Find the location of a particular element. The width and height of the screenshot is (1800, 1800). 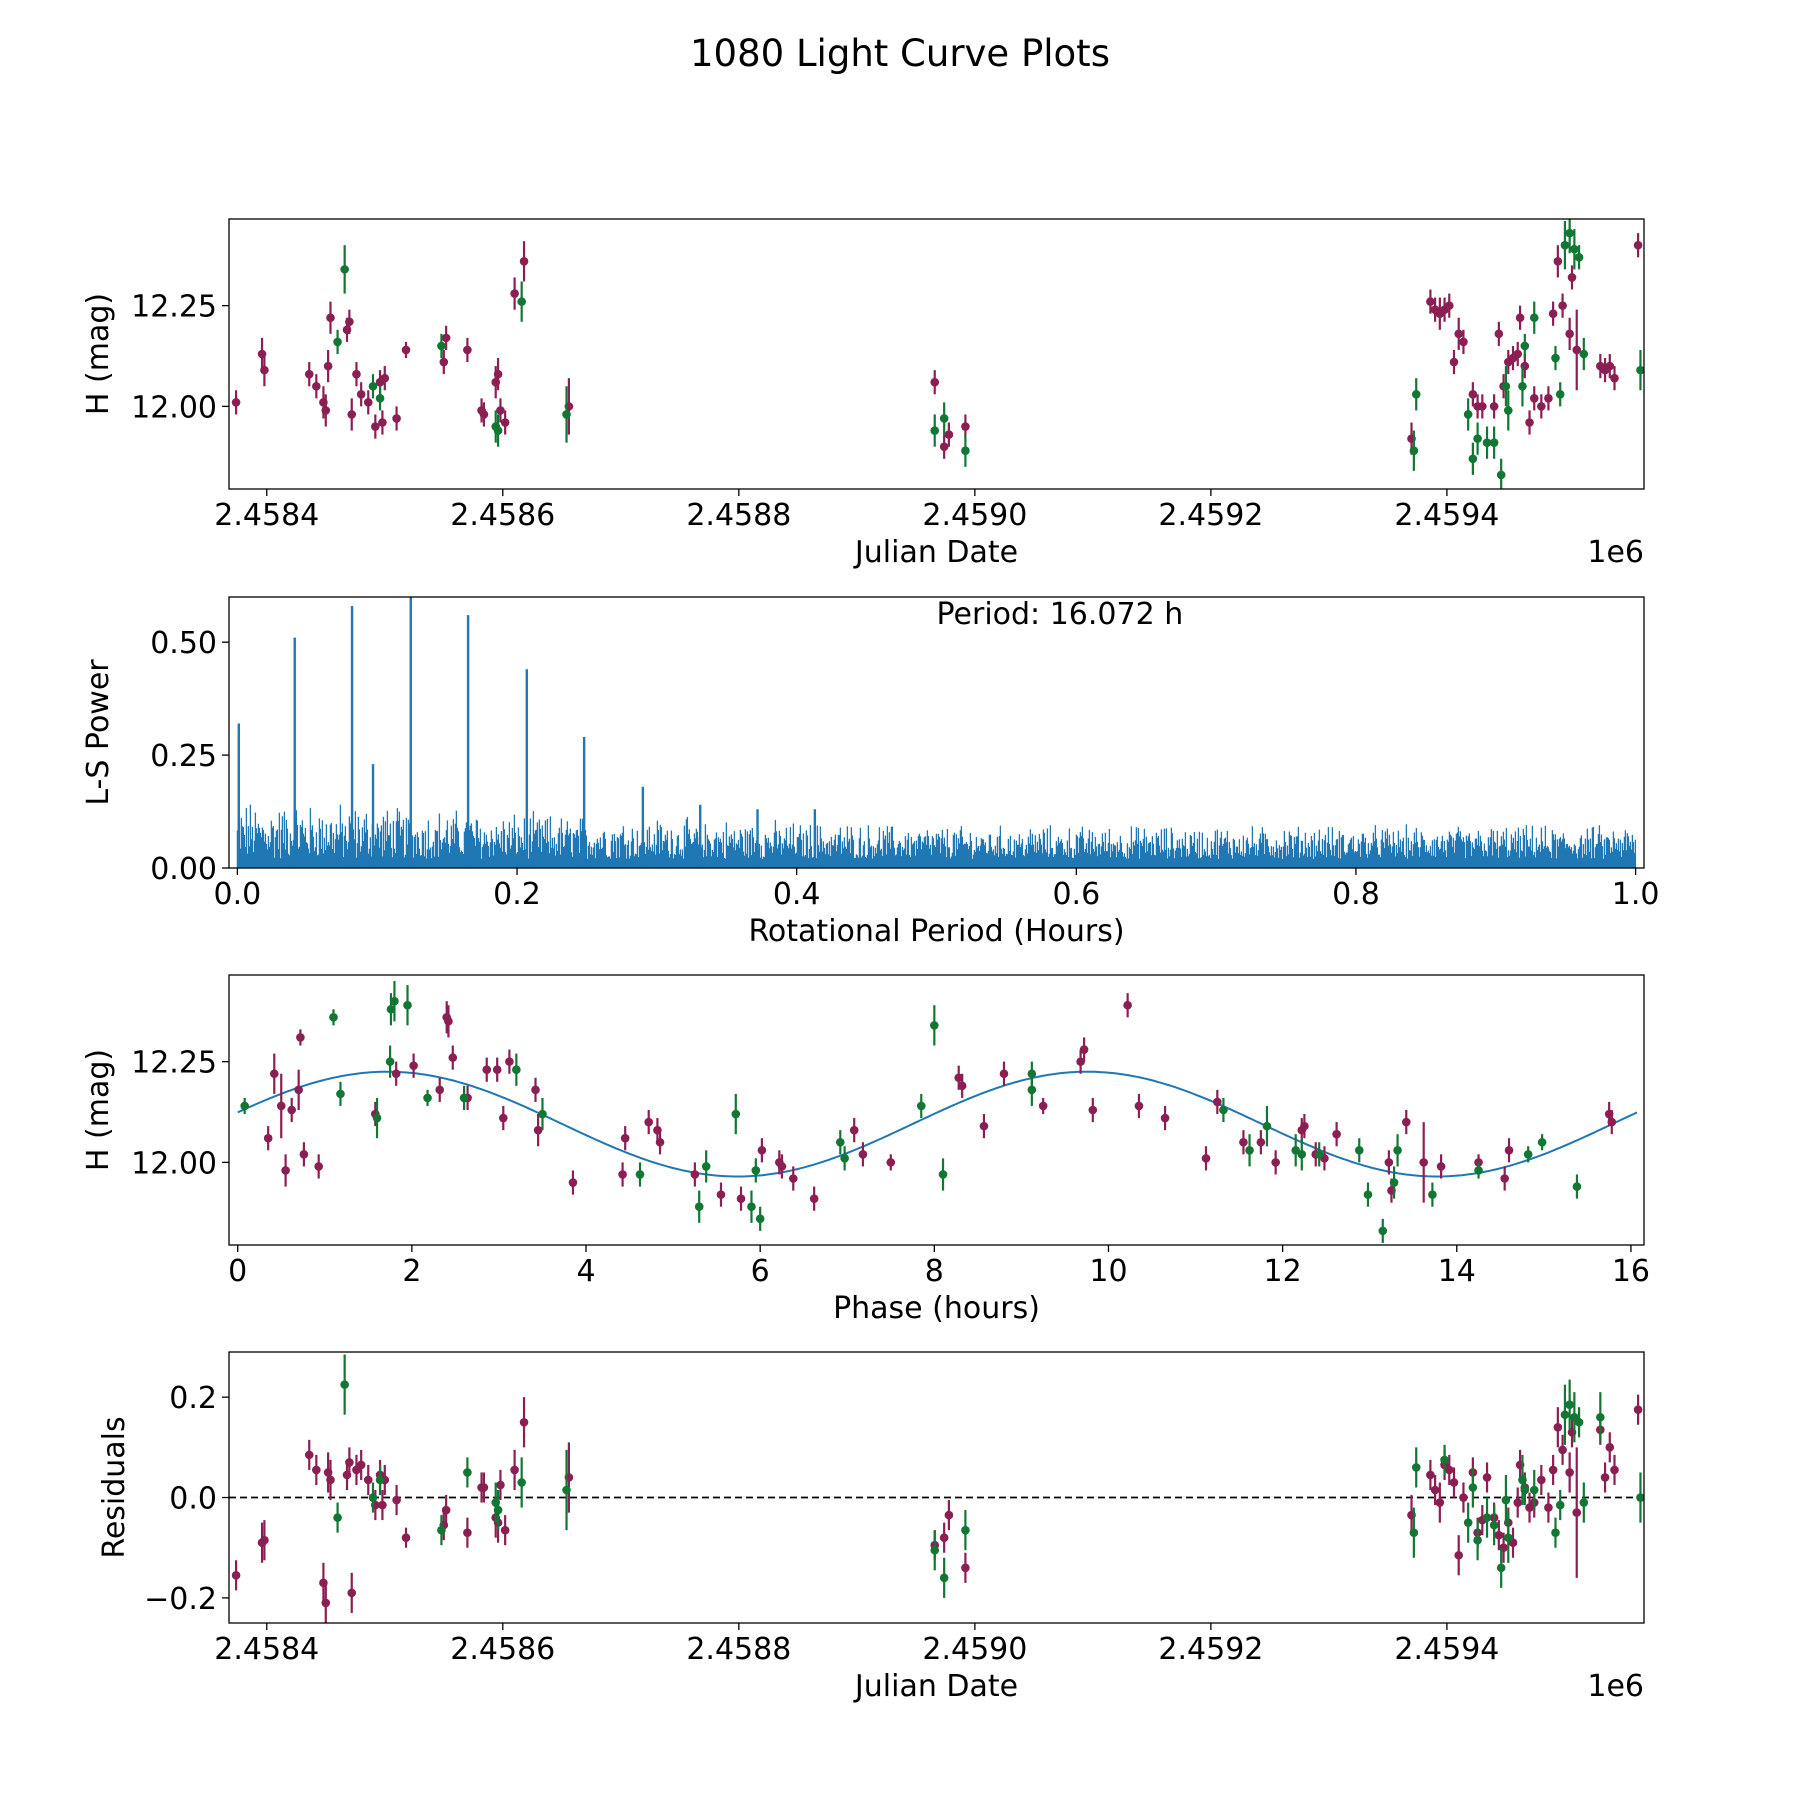

filter-c-series is located at coordinates (911, 1112).